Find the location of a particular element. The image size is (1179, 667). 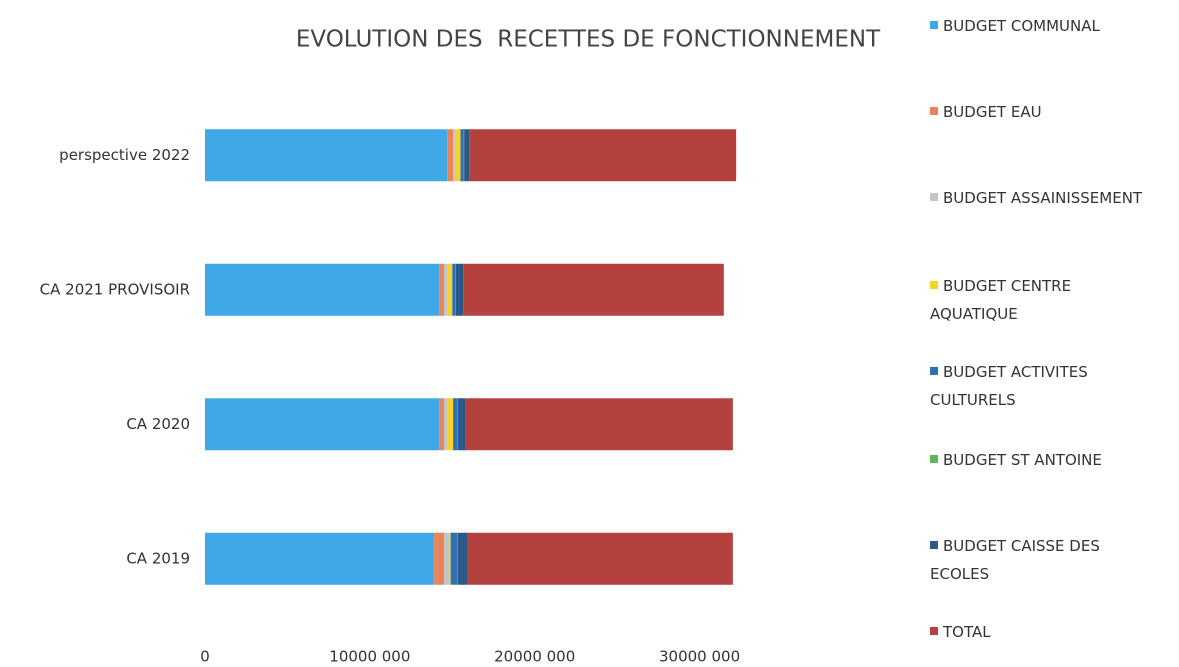

legend-item: BUDGET ACTIVITES CULTURELS is located at coordinates (1020, 386).